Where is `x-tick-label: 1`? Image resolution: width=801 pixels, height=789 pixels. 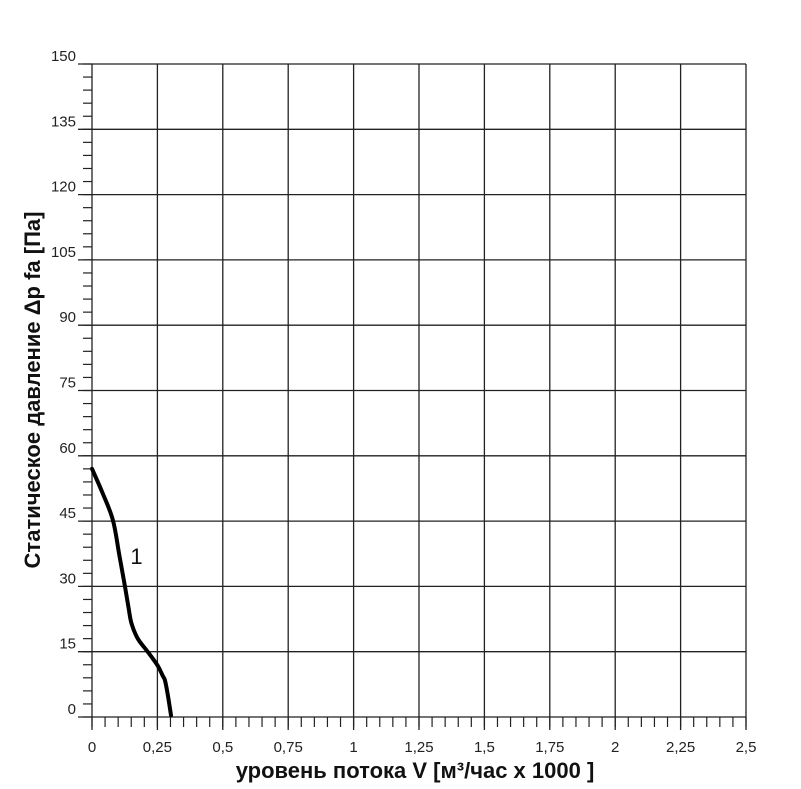 x-tick-label: 1 is located at coordinates (353, 747).